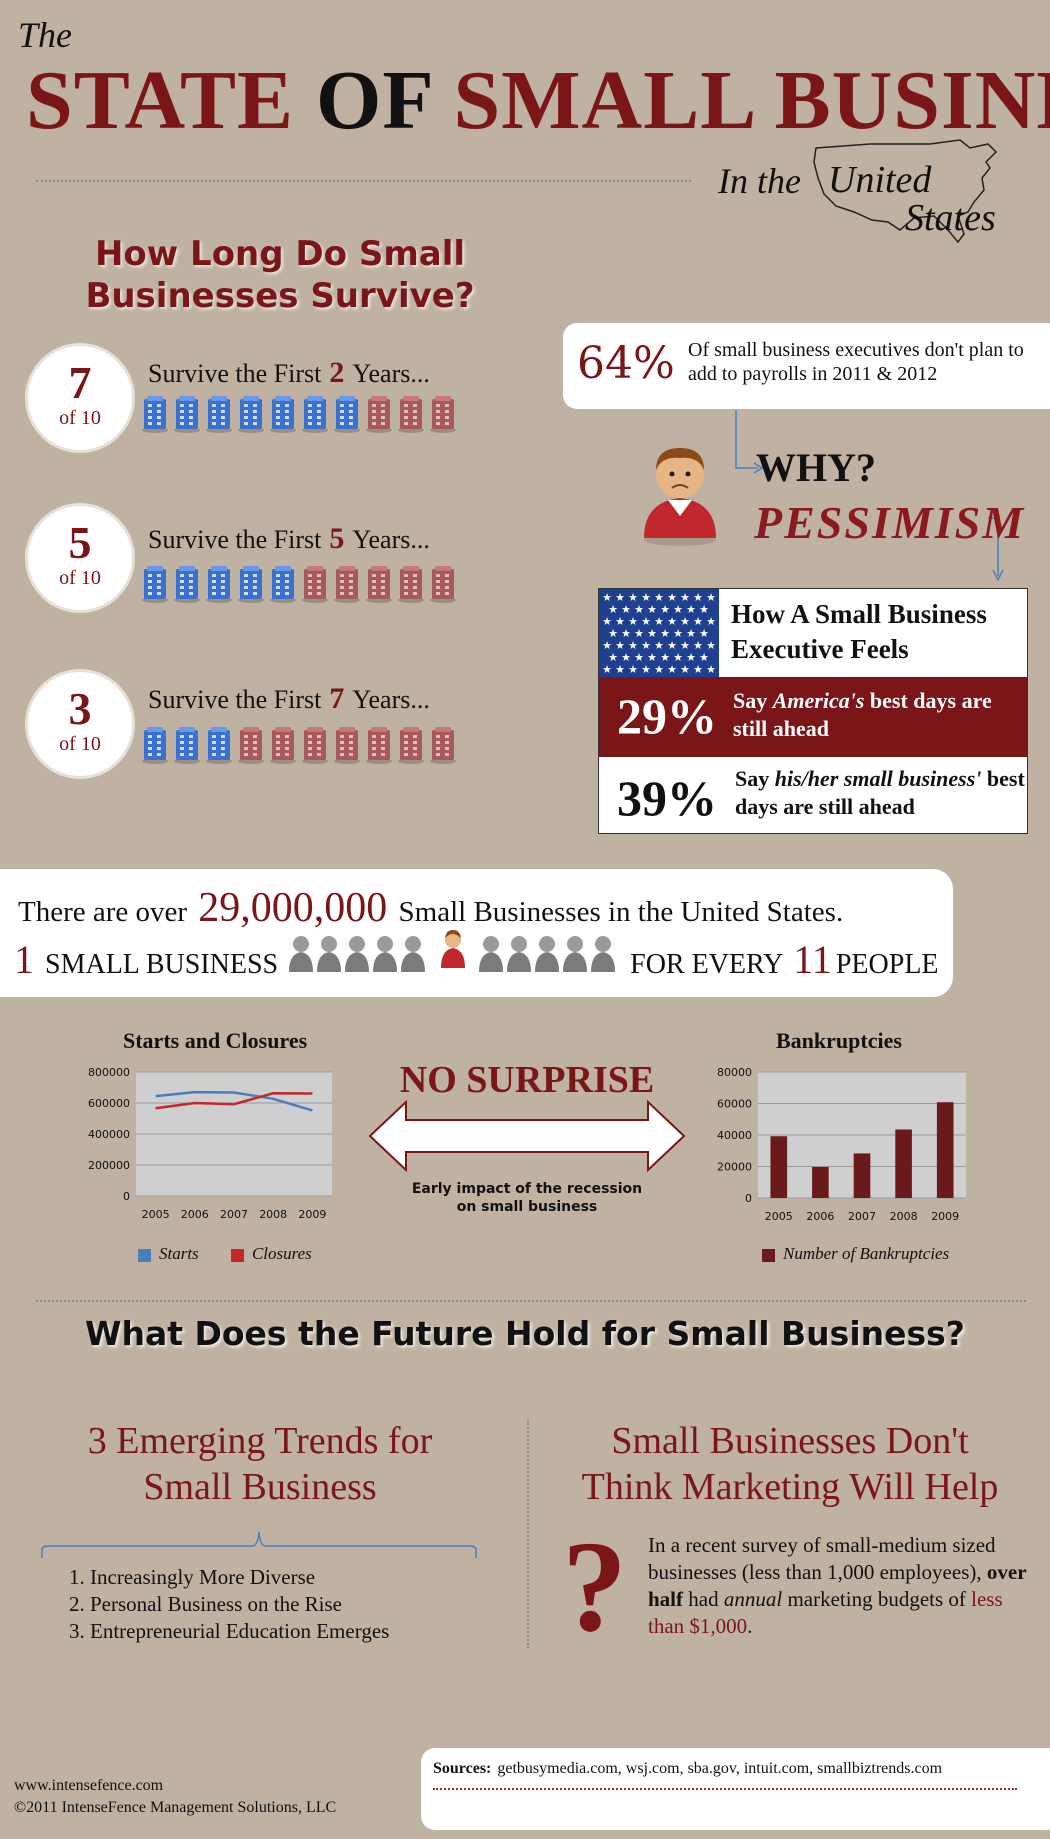 The width and height of the screenshot is (1050, 1839). Describe the element at coordinates (779, 1215) in the screenshot. I see `x-tick-label: 2005` at that location.